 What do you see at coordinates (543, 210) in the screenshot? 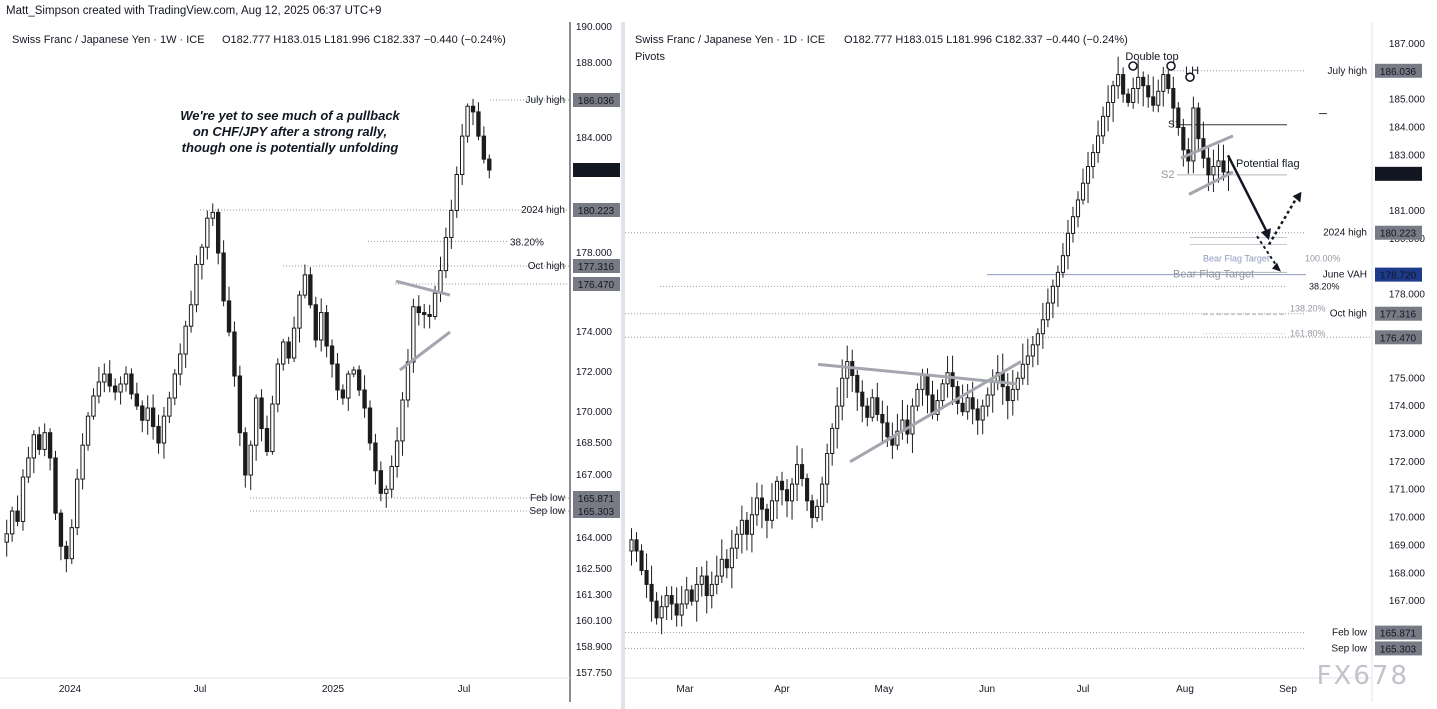
I see `level-name: 2024 high` at bounding box center [543, 210].